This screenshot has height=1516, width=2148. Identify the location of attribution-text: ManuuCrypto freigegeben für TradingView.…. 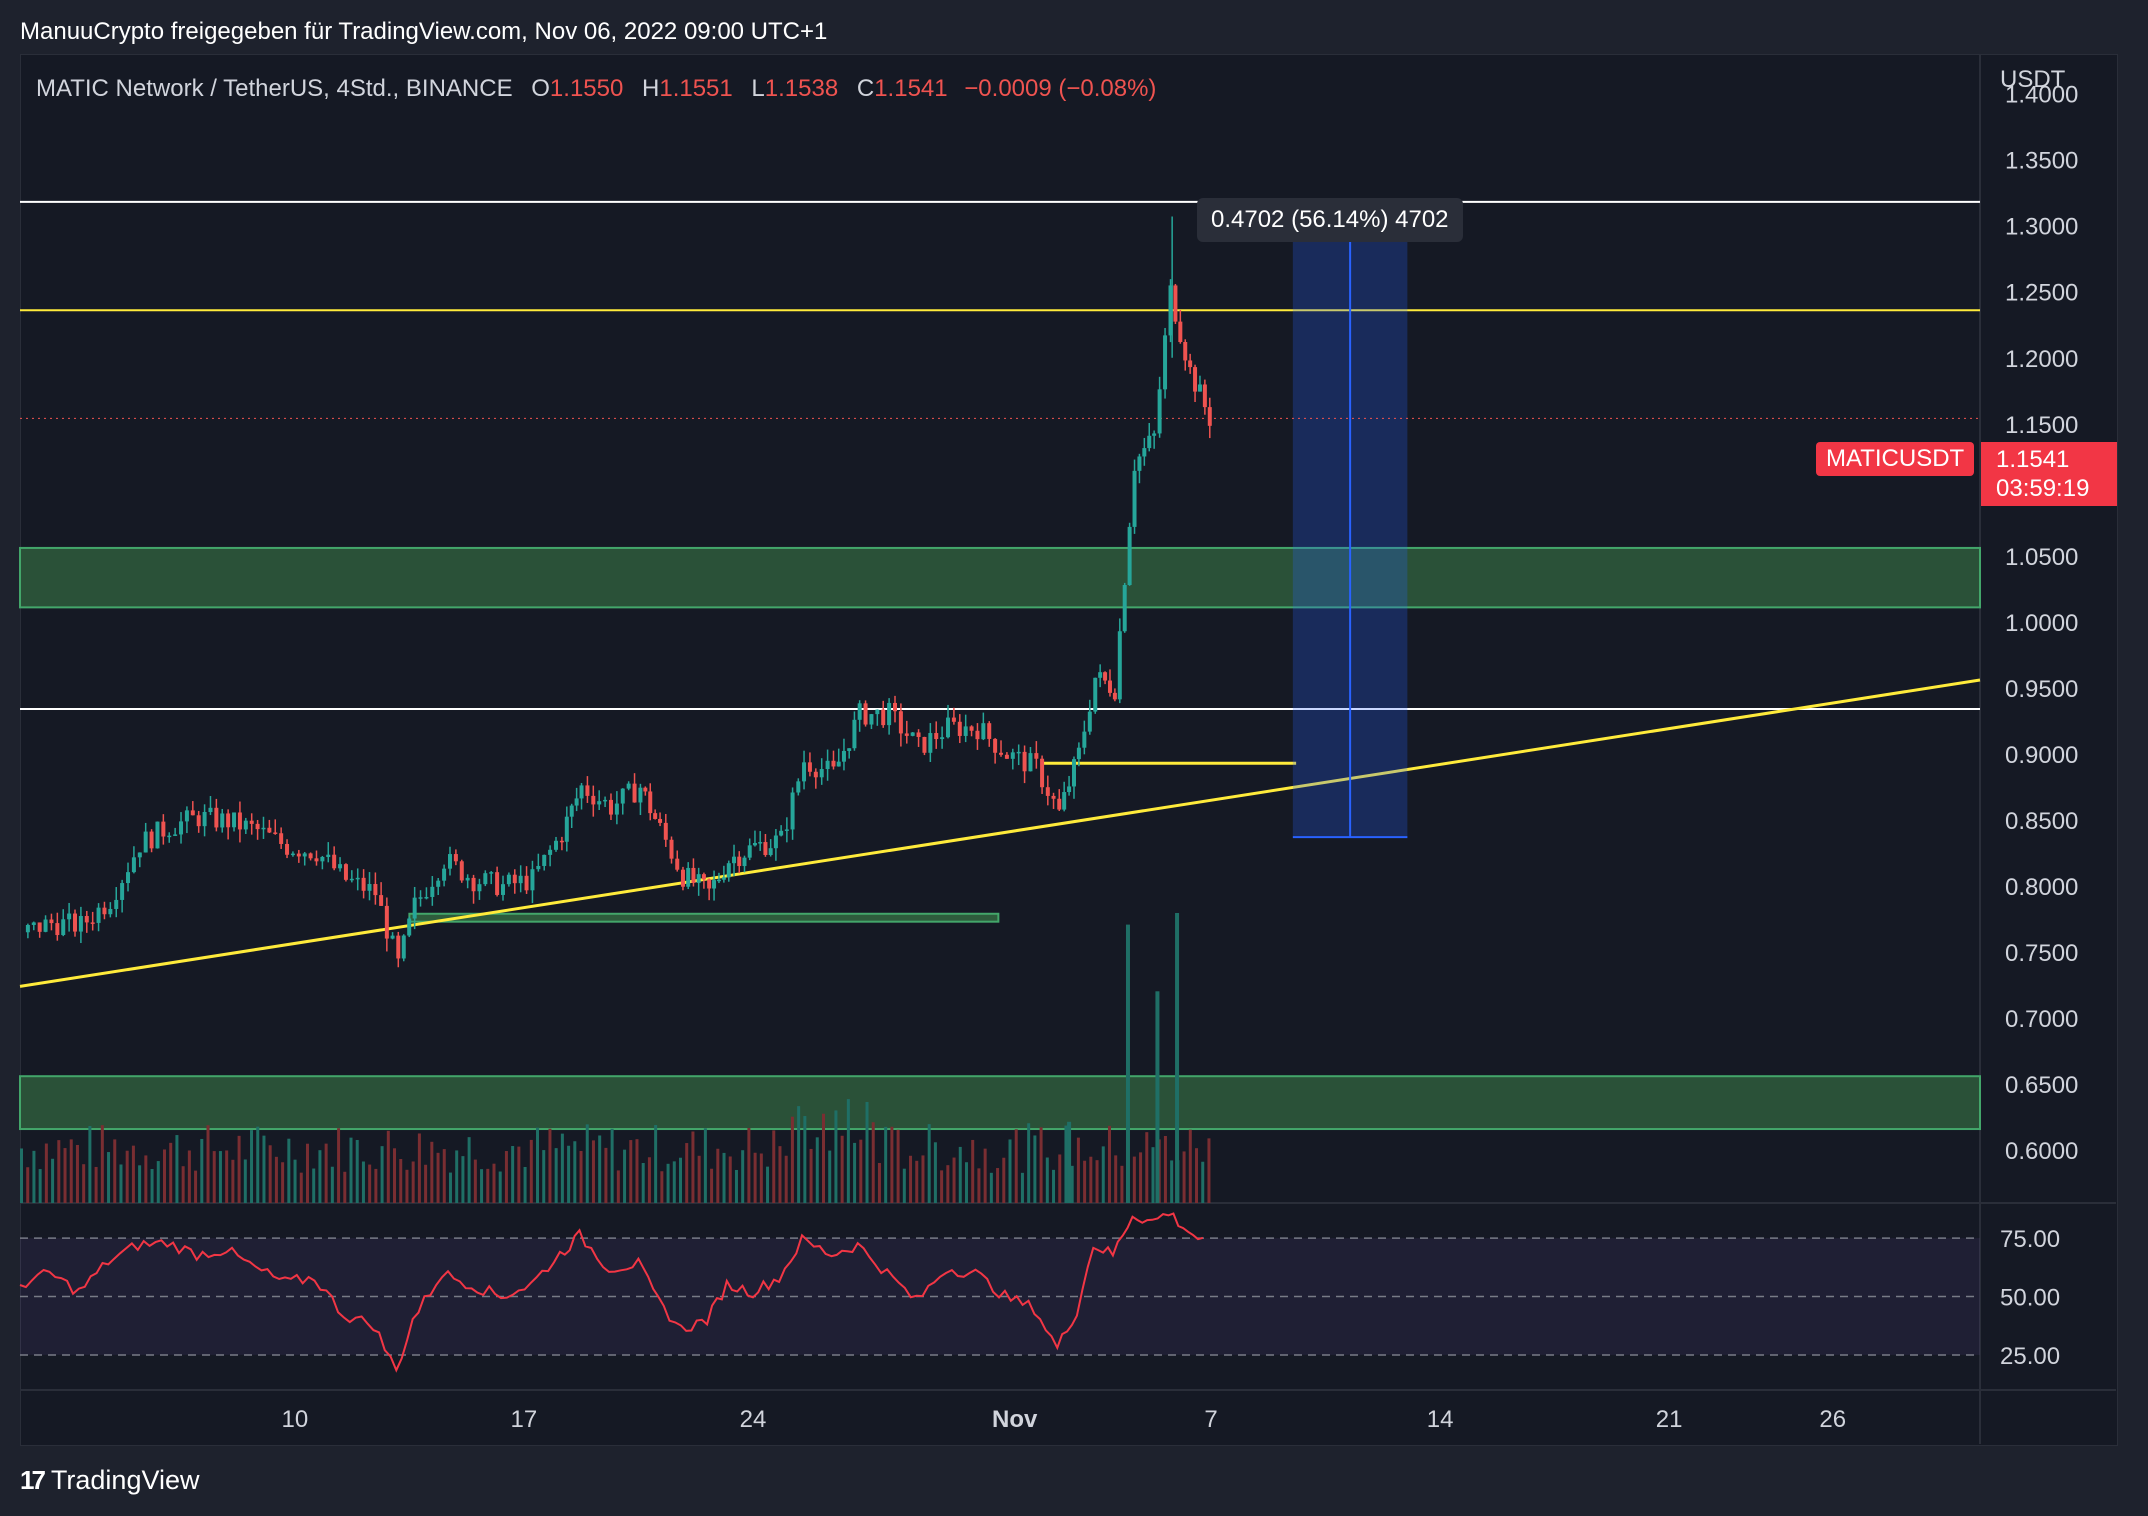
(424, 31).